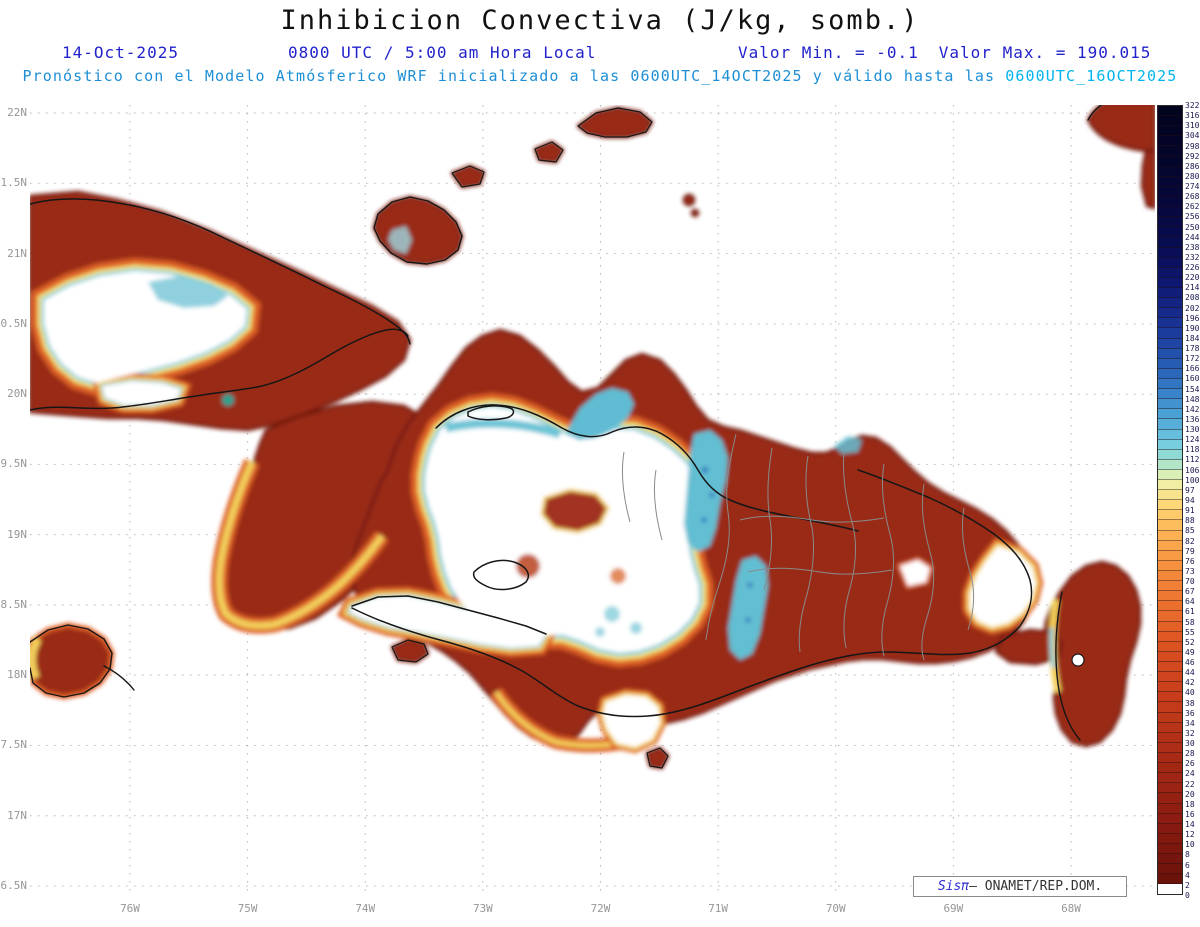 Image resolution: width=1200 pixels, height=927 pixels. Describe the element at coordinates (14, 323) in the screenshot. I see `lat-tick-label: 0.5N` at that location.